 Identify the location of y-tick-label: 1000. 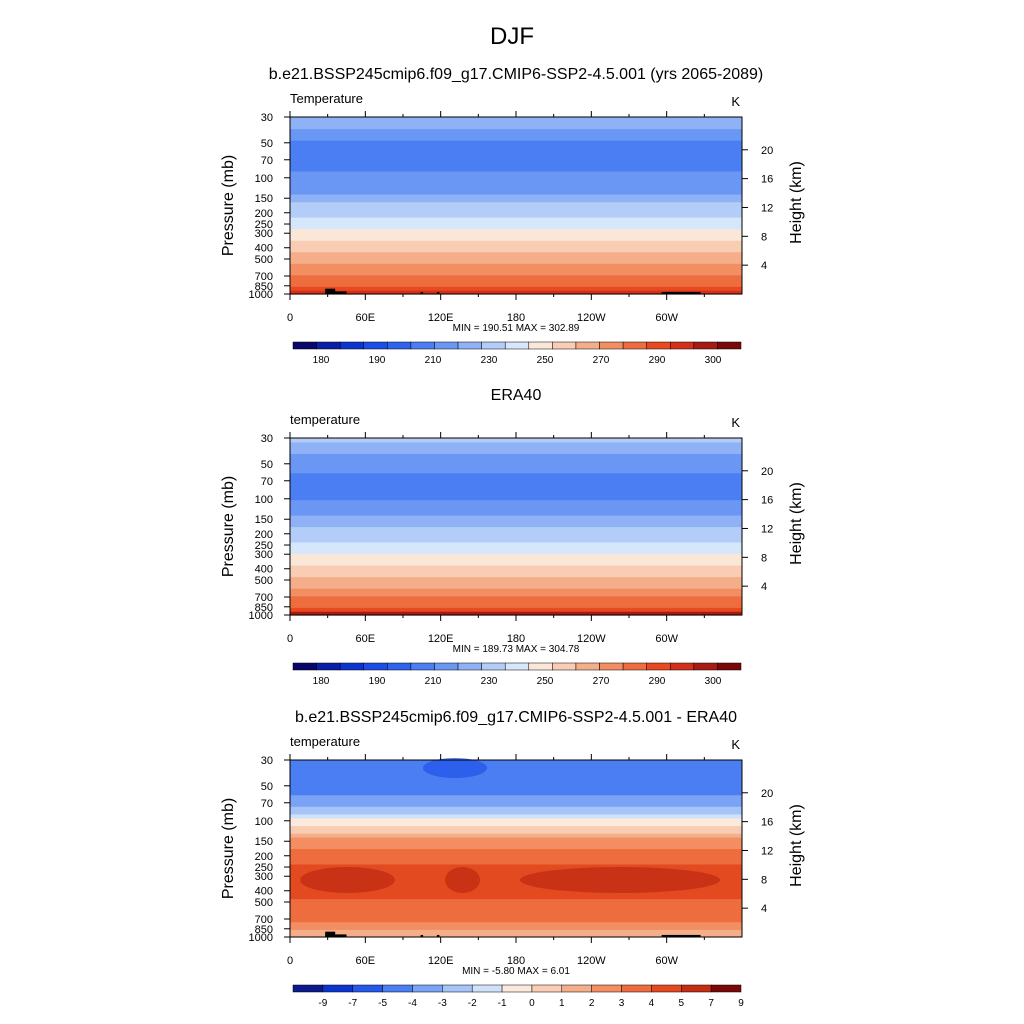
(261, 616).